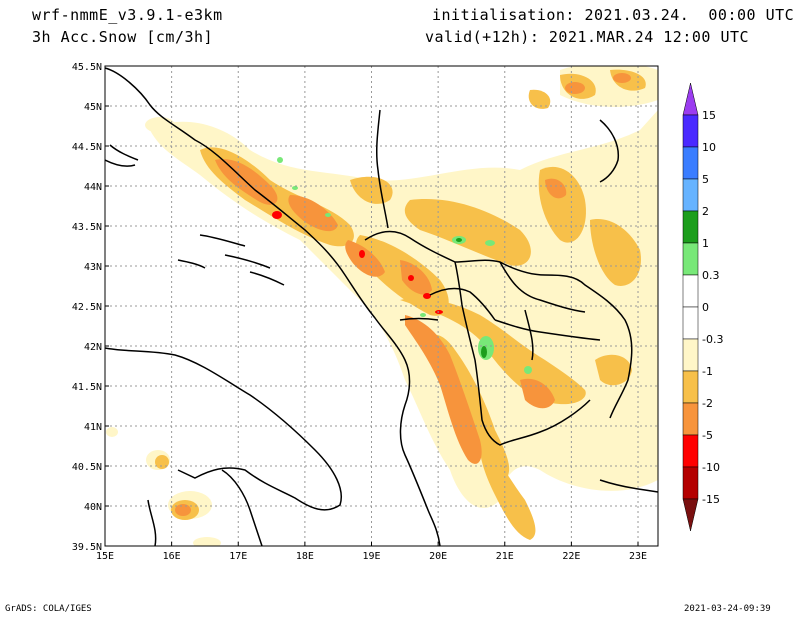 The image size is (800, 618). What do you see at coordinates (711, 275) in the screenshot?
I see `colorbar-label: 0.3` at bounding box center [711, 275].